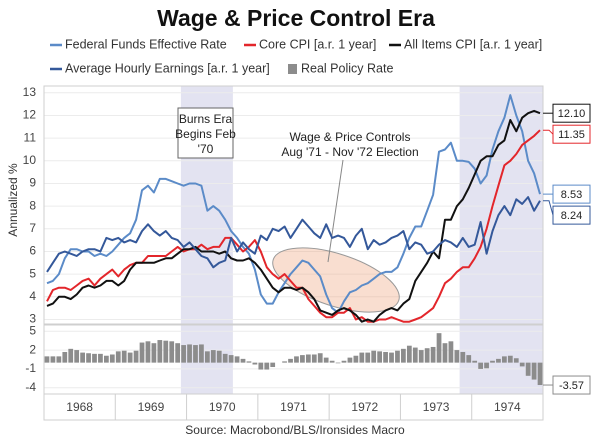  Describe the element at coordinates (317, 44) in the screenshot. I see `legend-label: Core CPI [a.r. 1 year]` at that location.